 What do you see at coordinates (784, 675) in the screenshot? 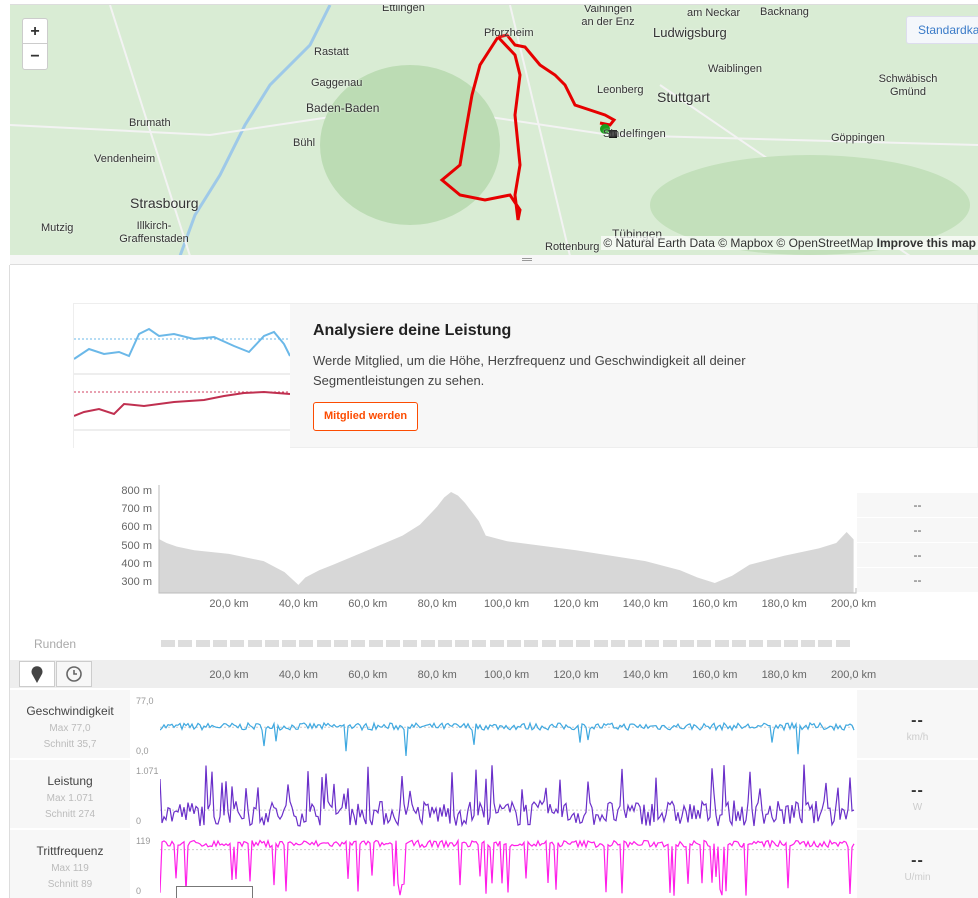
I see `x-tick-label: 180,0 km` at bounding box center [784, 675].